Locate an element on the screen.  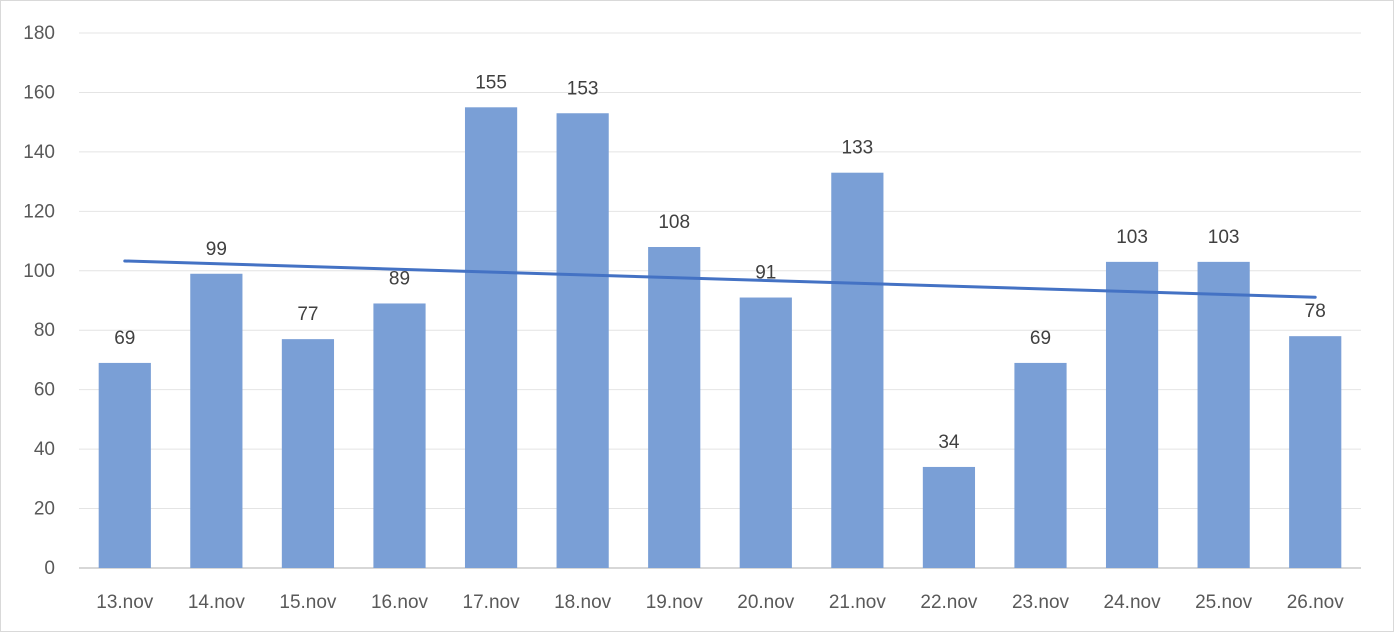
y-tick-label: 160 is located at coordinates (39, 92).